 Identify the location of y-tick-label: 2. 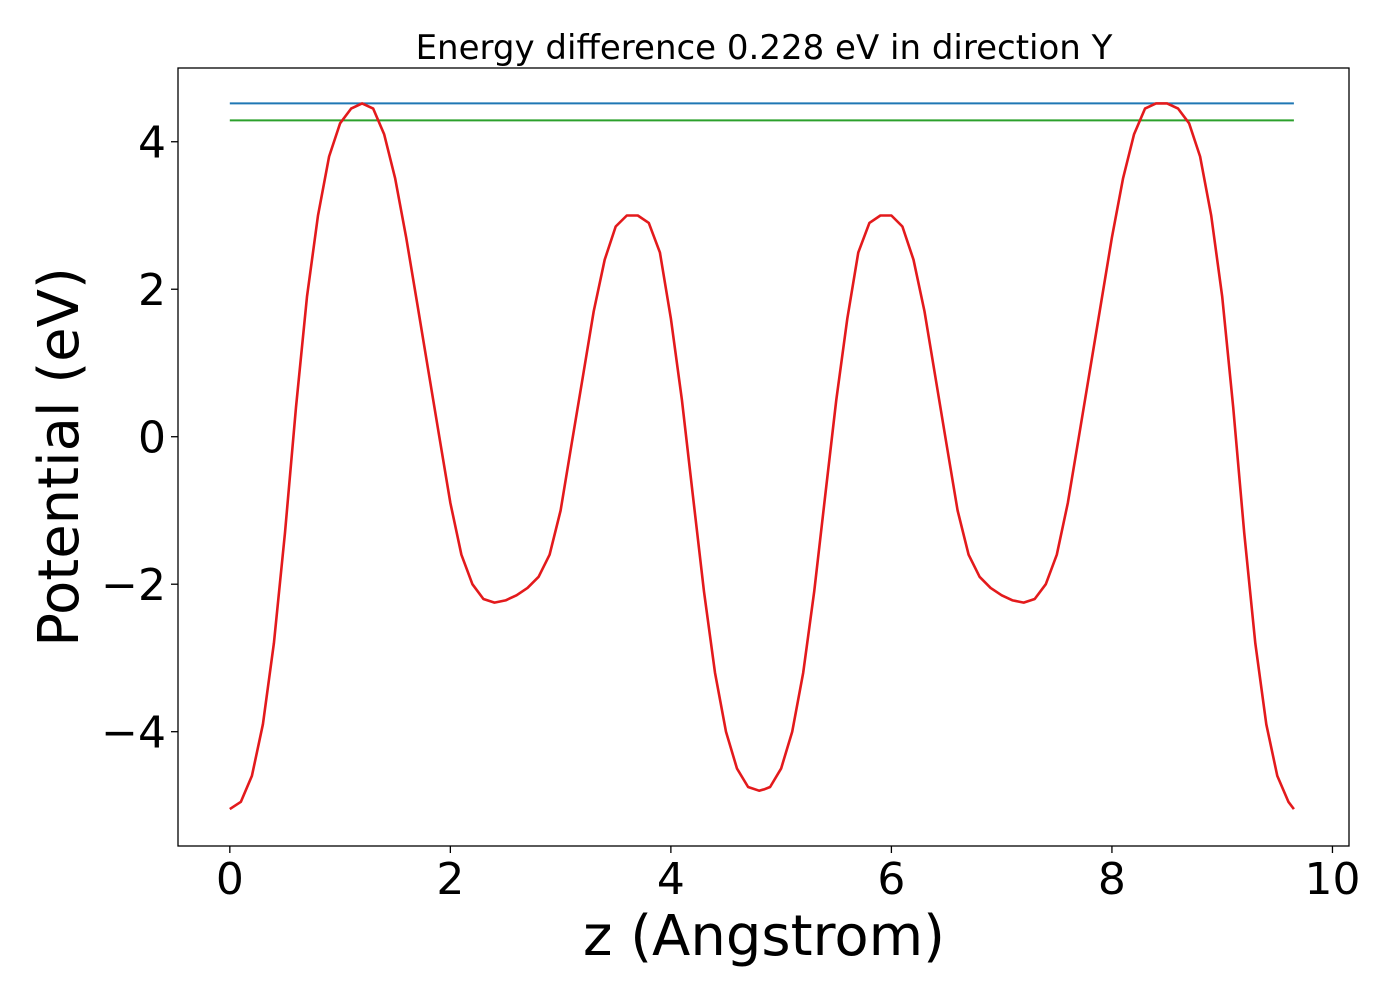
(152, 290).